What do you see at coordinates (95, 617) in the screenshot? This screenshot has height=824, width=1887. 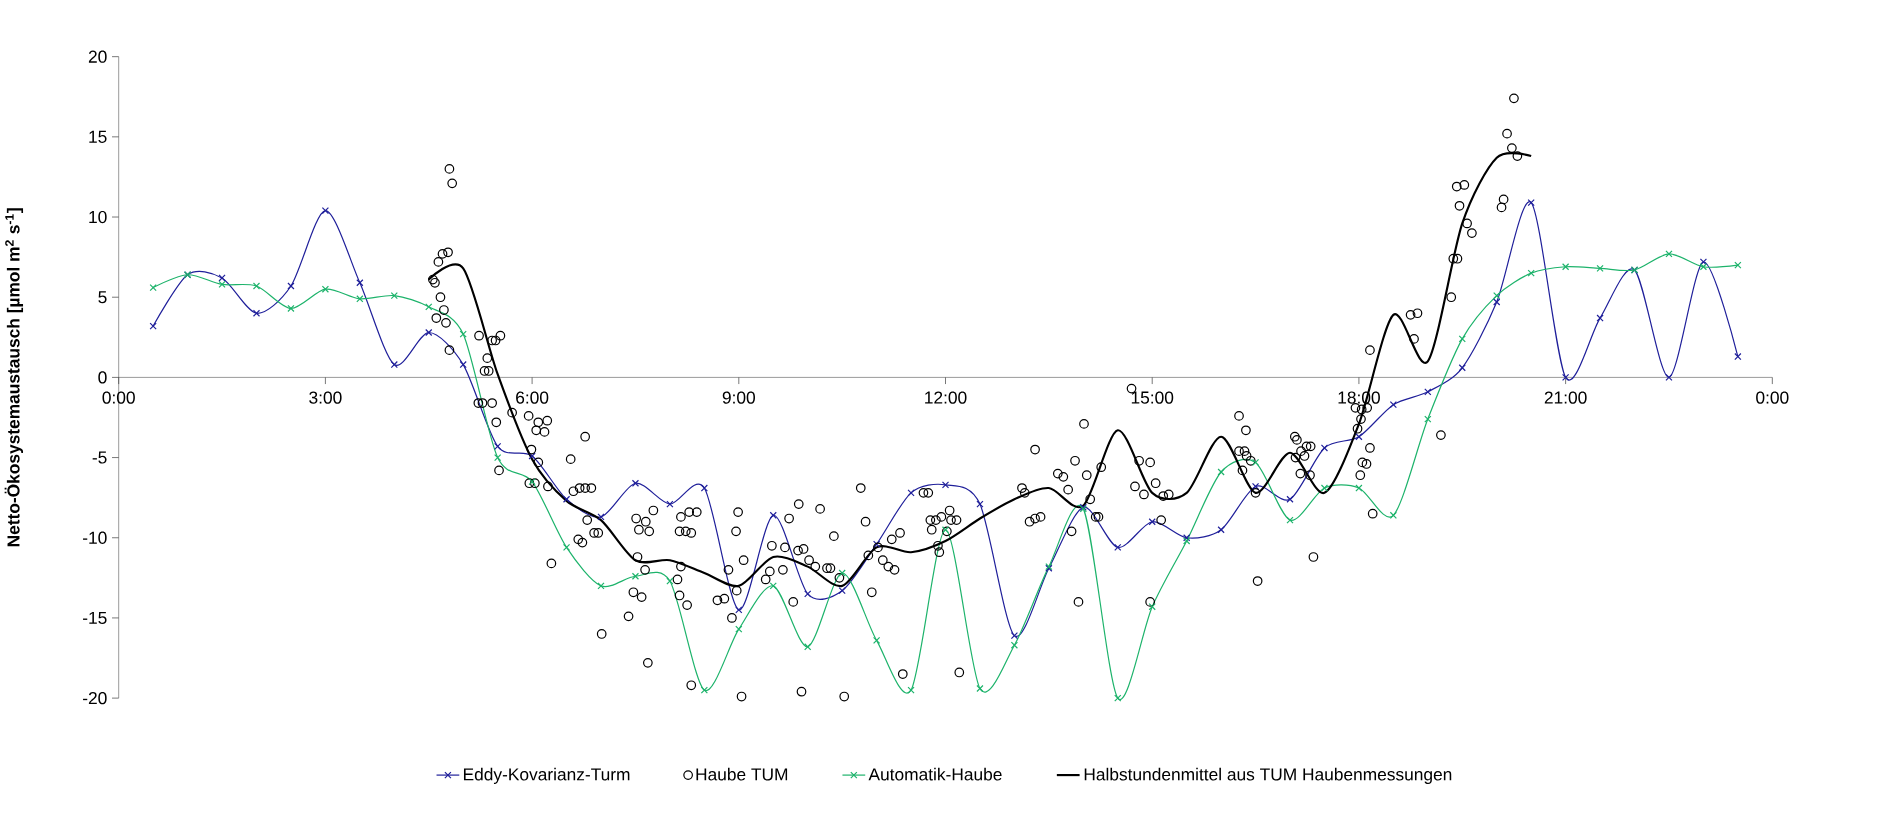 I see `y-tick-label: -15` at bounding box center [95, 617].